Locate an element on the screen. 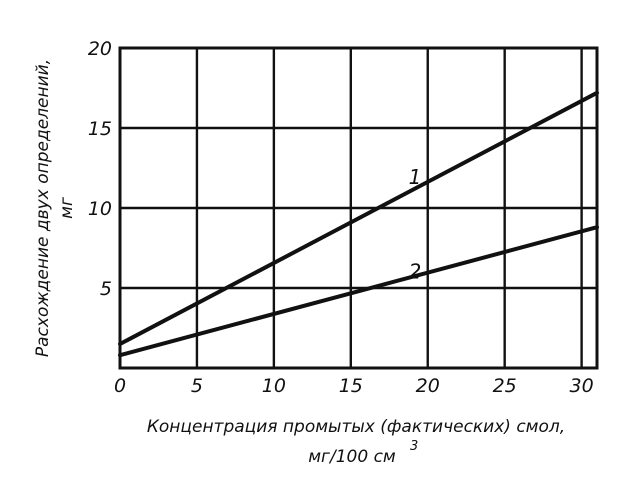  y-tick-labels: 5 10 15 20 is located at coordinates (100, 169).